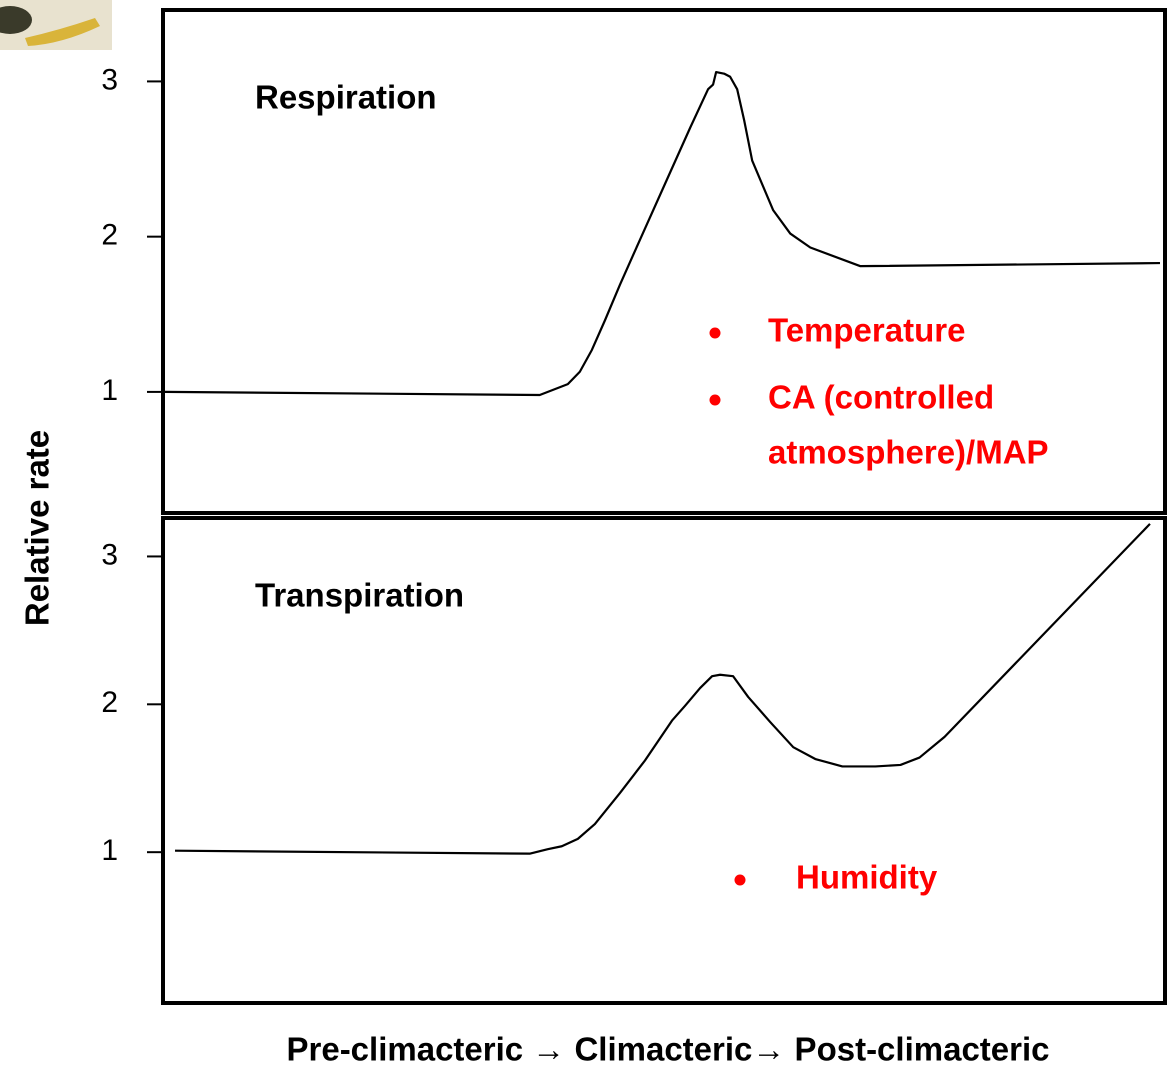 The height and width of the screenshot is (1071, 1173). Describe the element at coordinates (908, 452) in the screenshot. I see `note: atmosphere)/MAP` at that location.